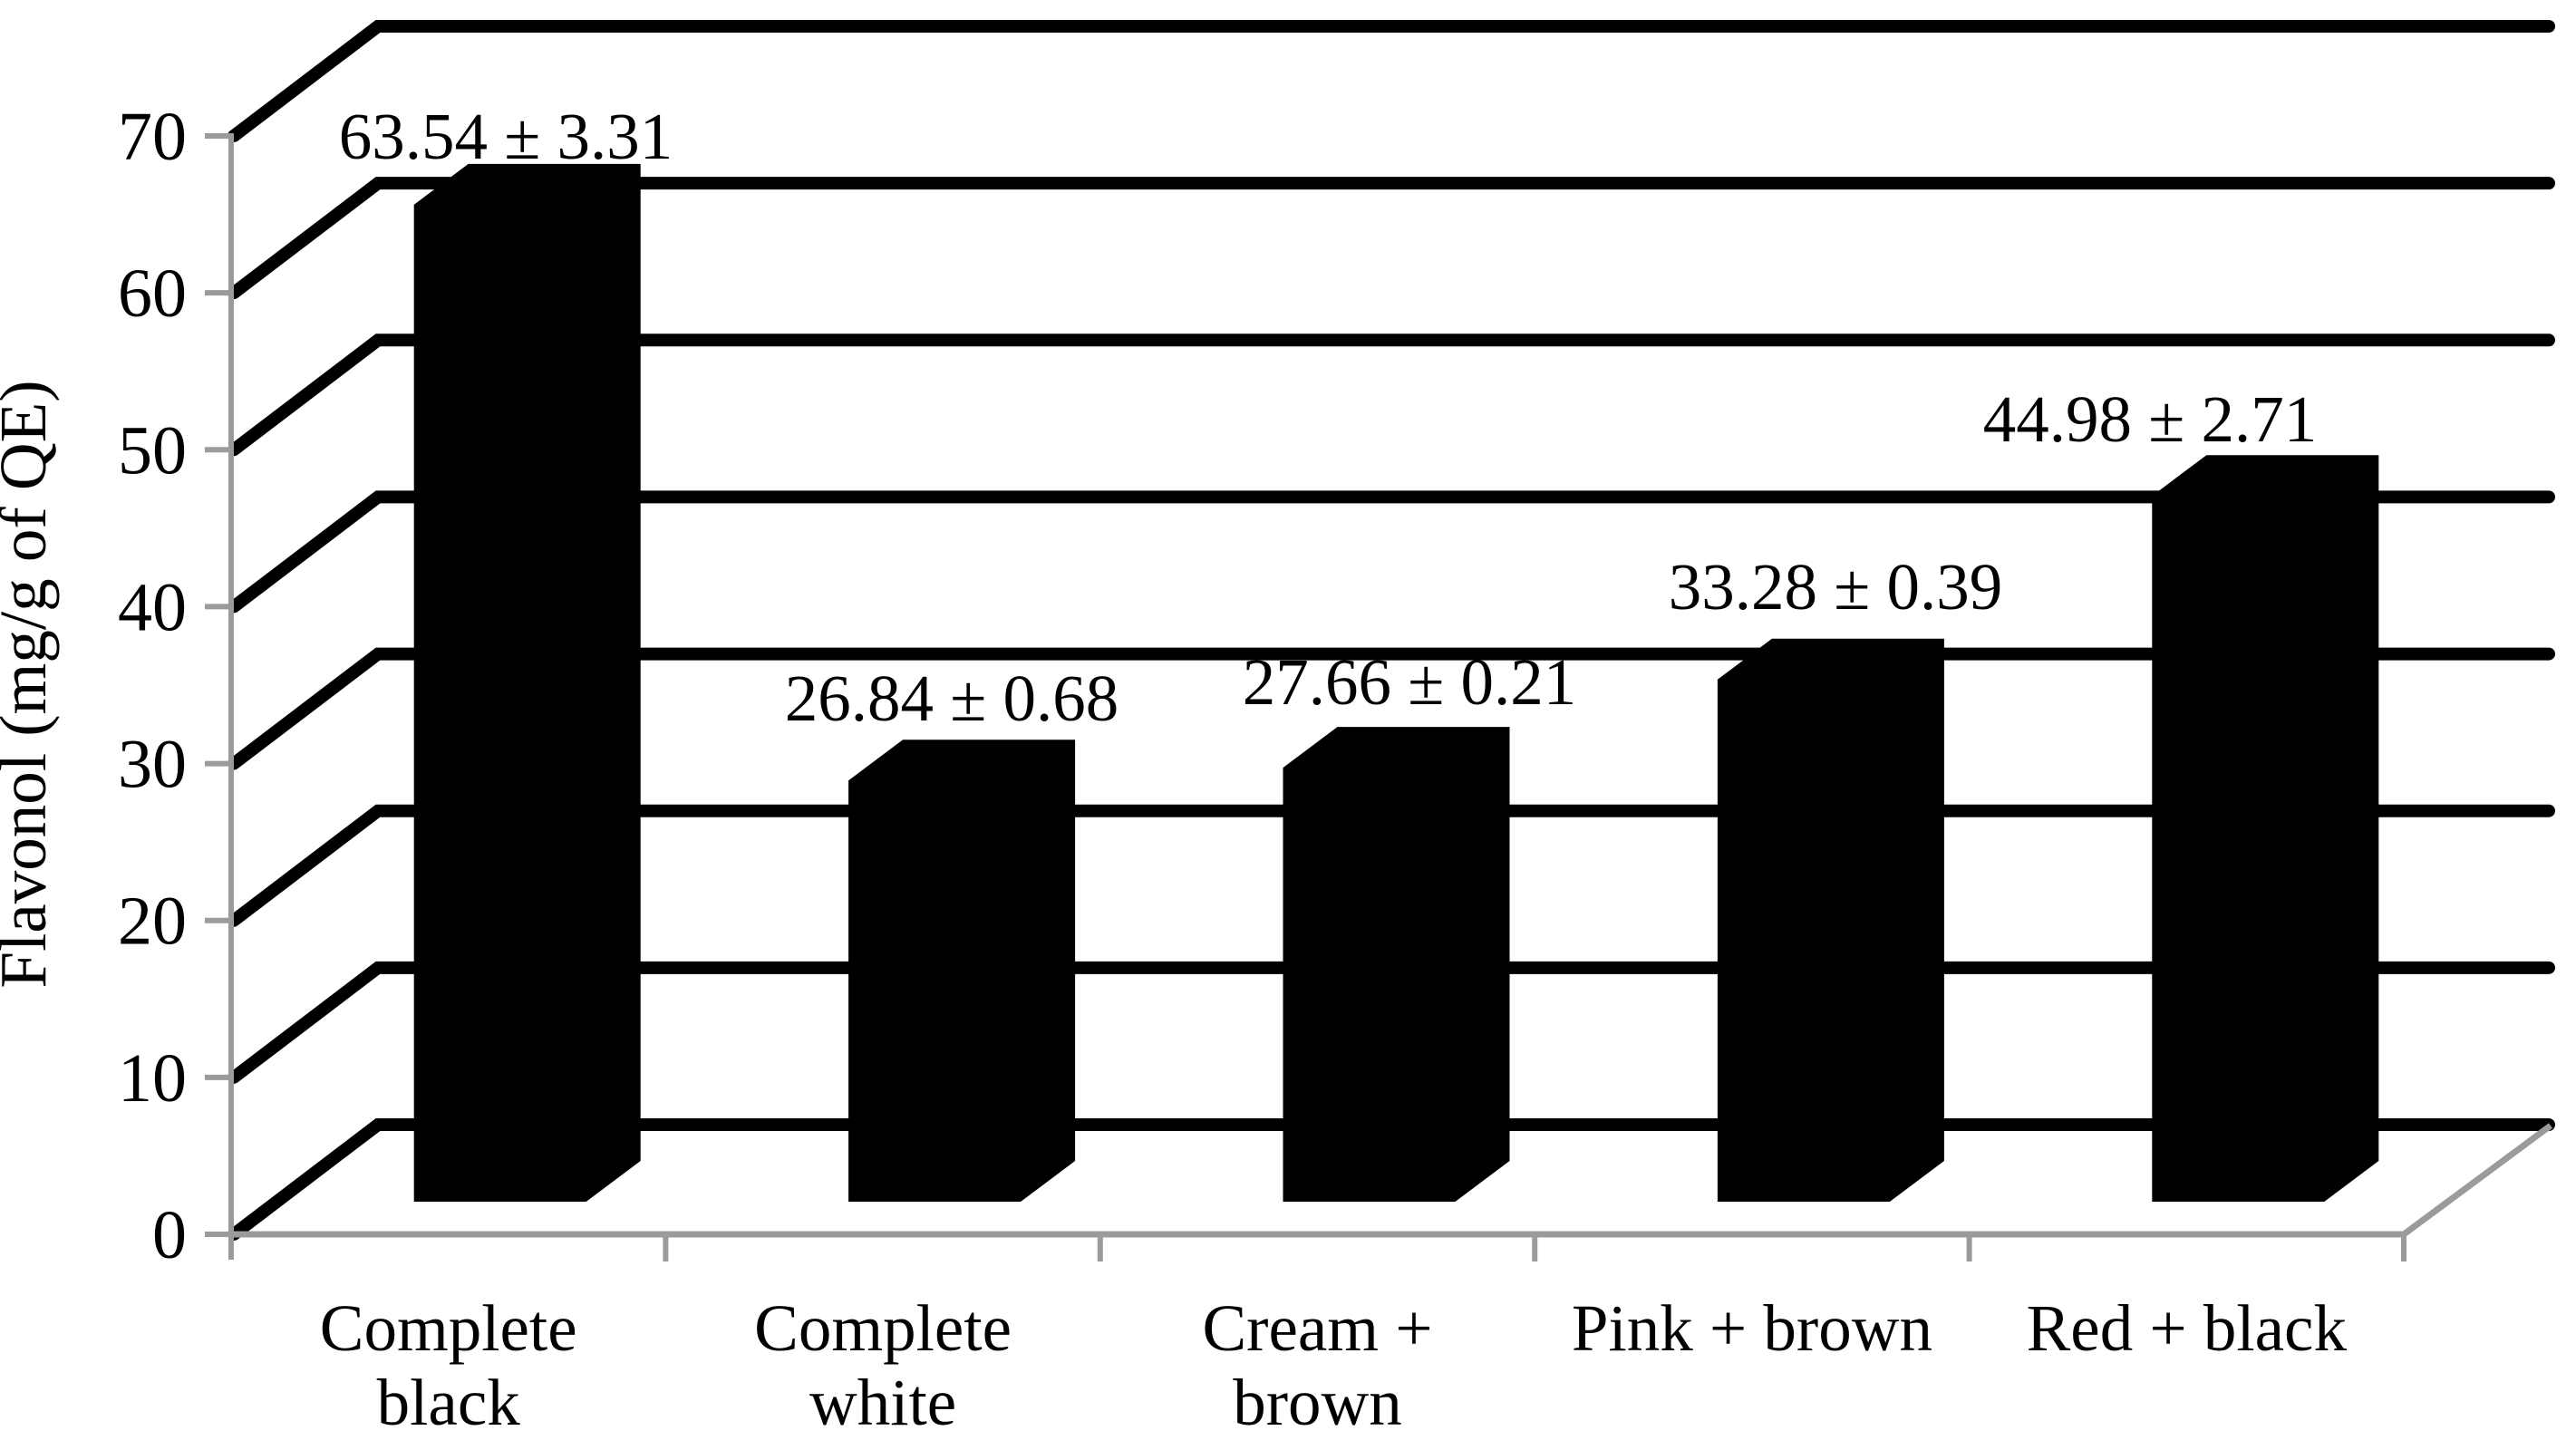  I want to click on y-tick-label-20: 20, so click(152, 922).